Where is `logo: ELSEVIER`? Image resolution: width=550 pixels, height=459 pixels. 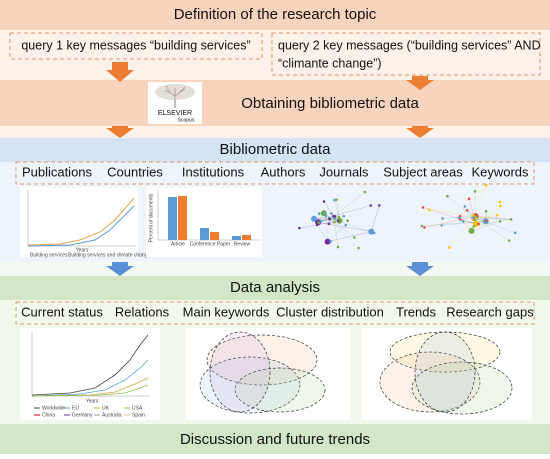 logo: ELSEVIER is located at coordinates (175, 113).